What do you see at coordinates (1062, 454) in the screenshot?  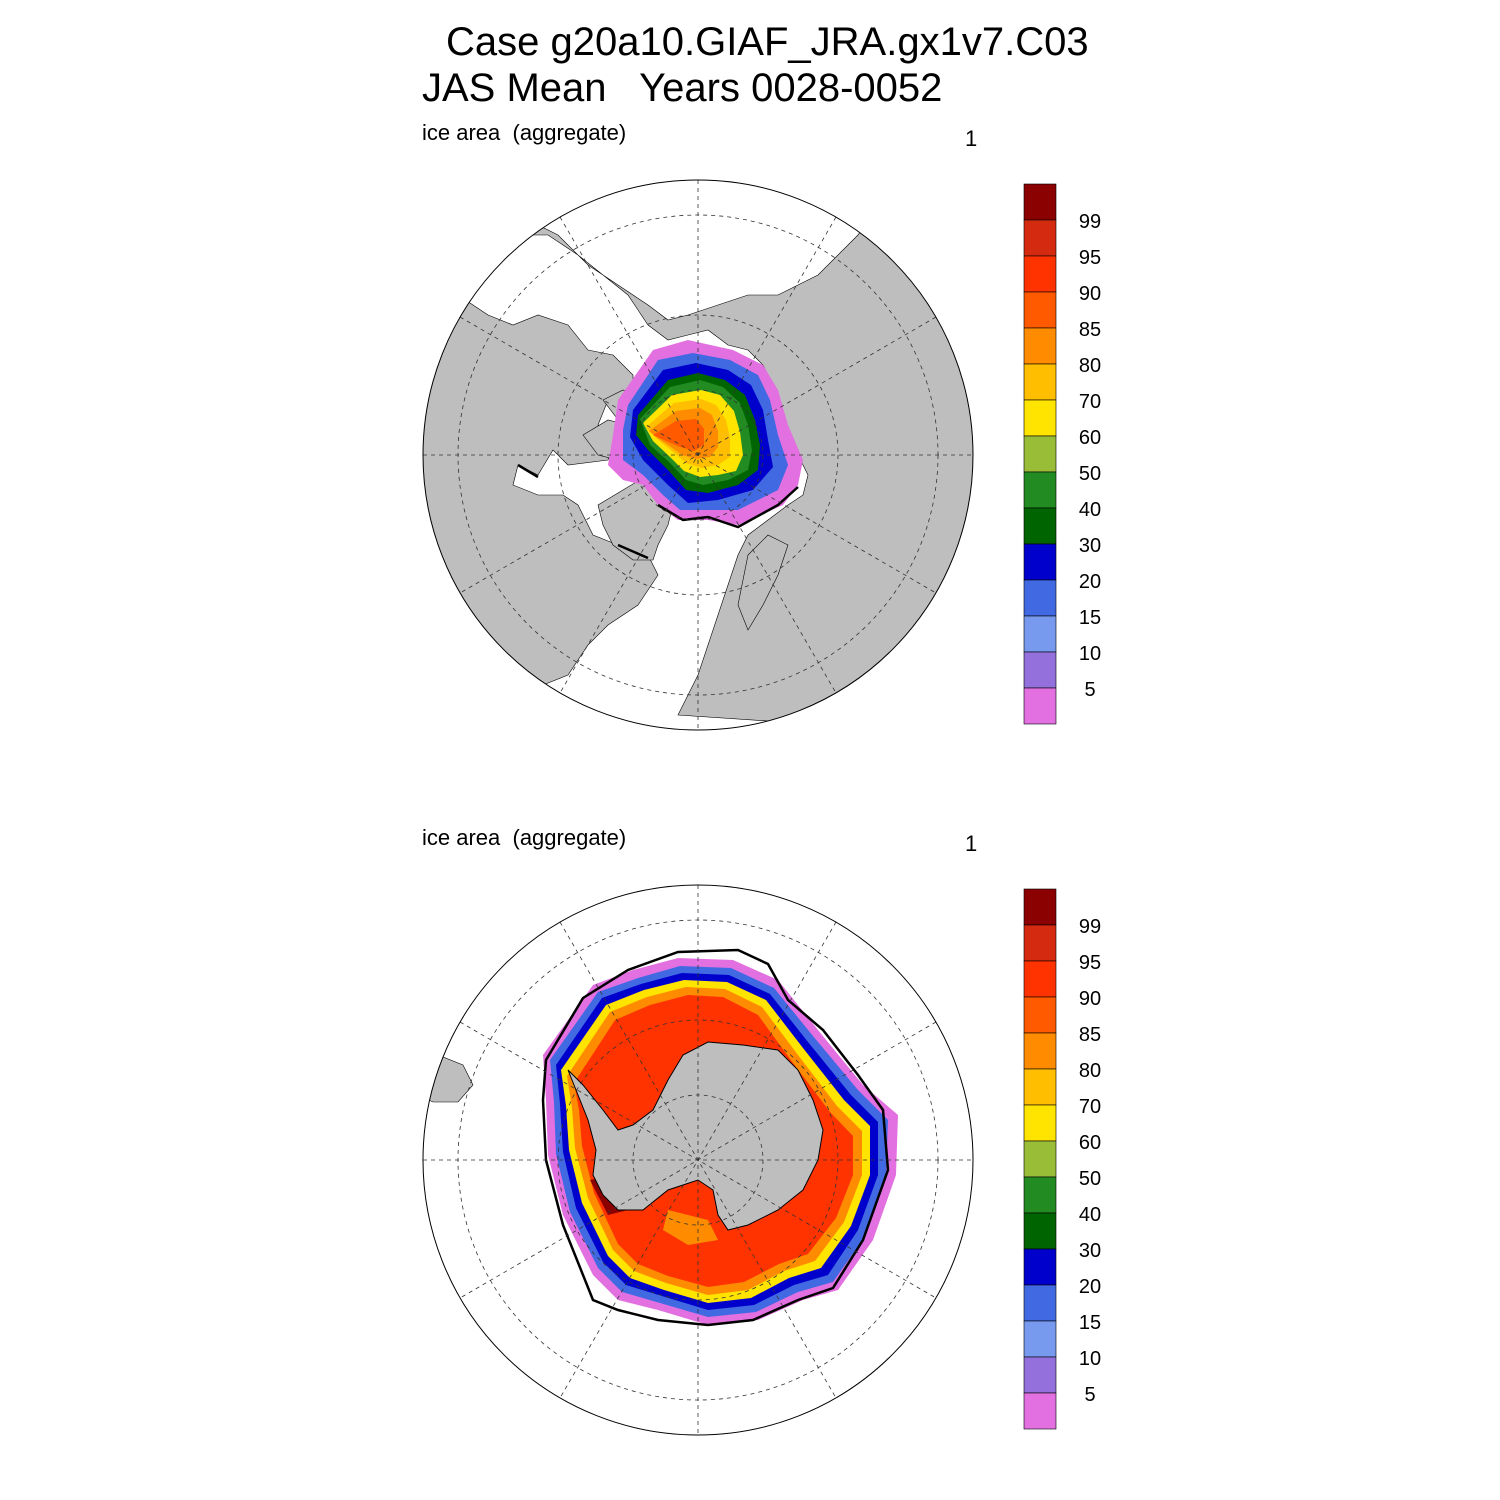 I see `north-colorbar: 99 95 90 85 80 70 60 50 40 30 20 15 10 5` at bounding box center [1062, 454].